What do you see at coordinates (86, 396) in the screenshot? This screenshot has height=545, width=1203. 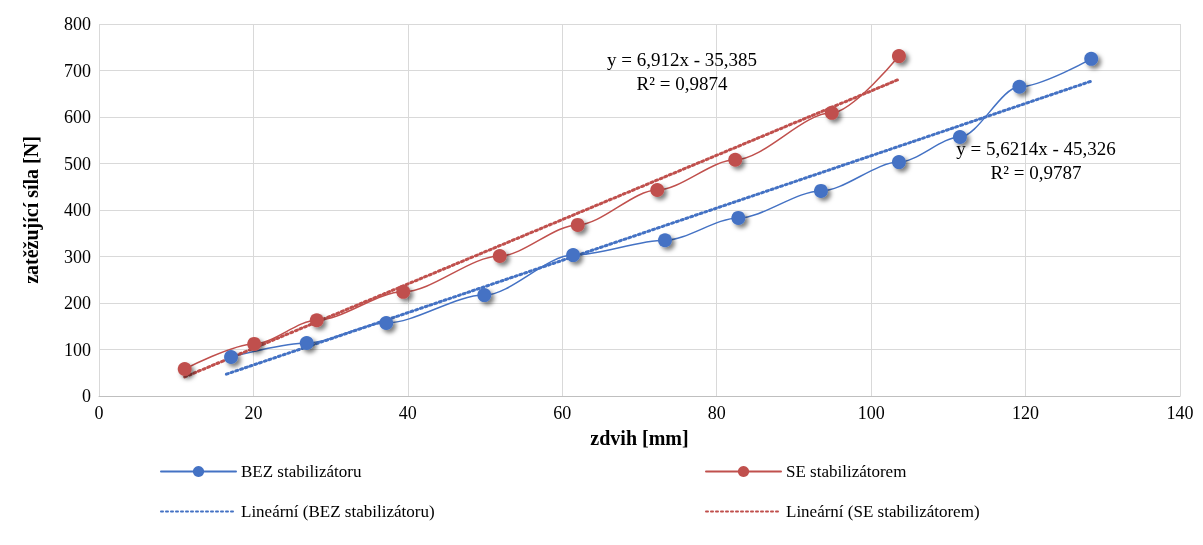 I see `y-tick-label: 0` at bounding box center [86, 396].